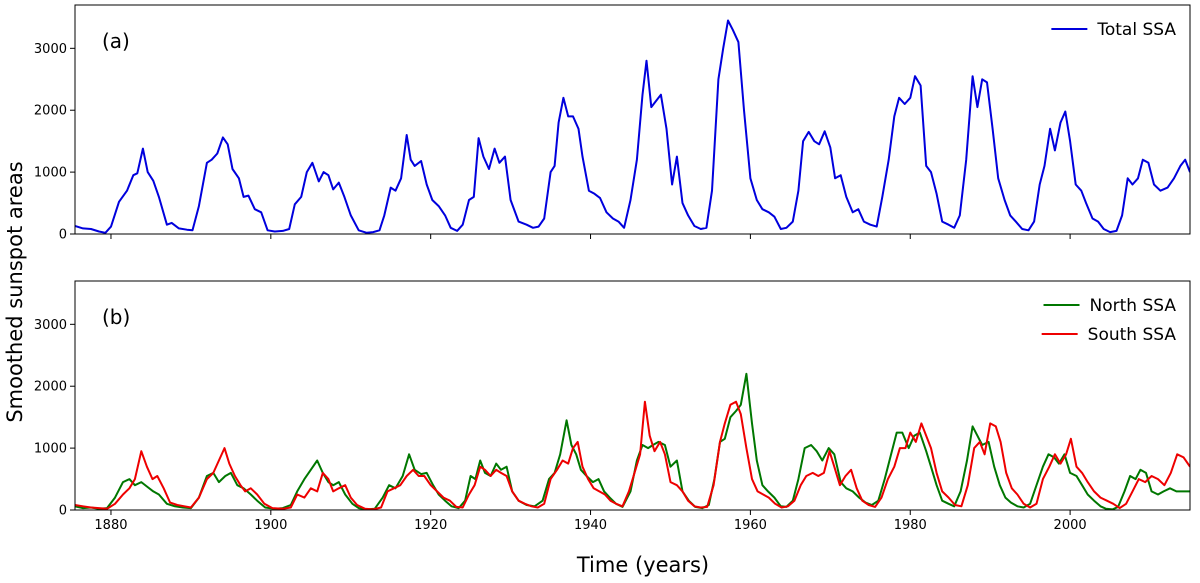  What do you see at coordinates (910, 525) in the screenshot?
I see `x-tick-label: 1980` at bounding box center [910, 525].